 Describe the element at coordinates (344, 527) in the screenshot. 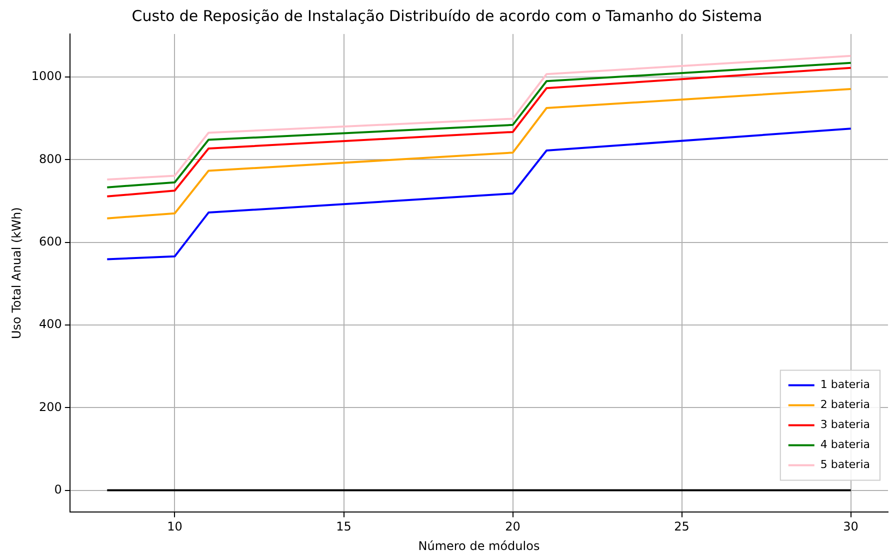

I see `x-tick-label: 15` at that location.